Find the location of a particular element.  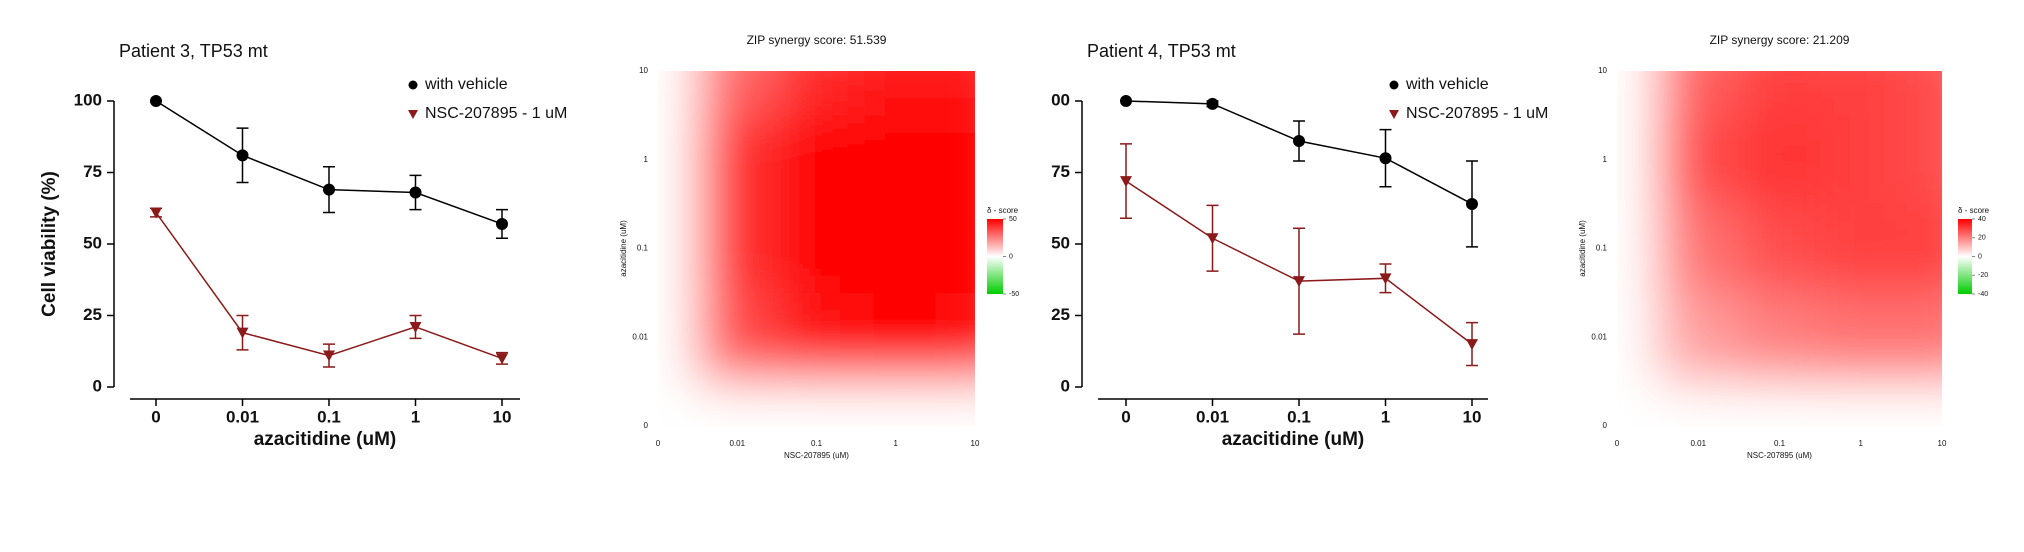

y-axis-label: Cell viability (%) is located at coordinates (49, 244).